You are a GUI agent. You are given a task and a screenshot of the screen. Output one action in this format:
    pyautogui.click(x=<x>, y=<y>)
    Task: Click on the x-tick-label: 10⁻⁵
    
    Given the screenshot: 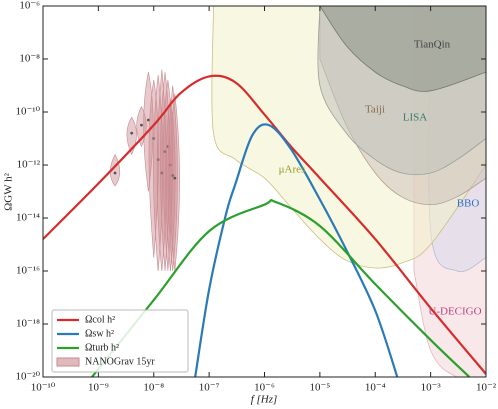 What is the action you would take?
    pyautogui.click(x=320, y=388)
    